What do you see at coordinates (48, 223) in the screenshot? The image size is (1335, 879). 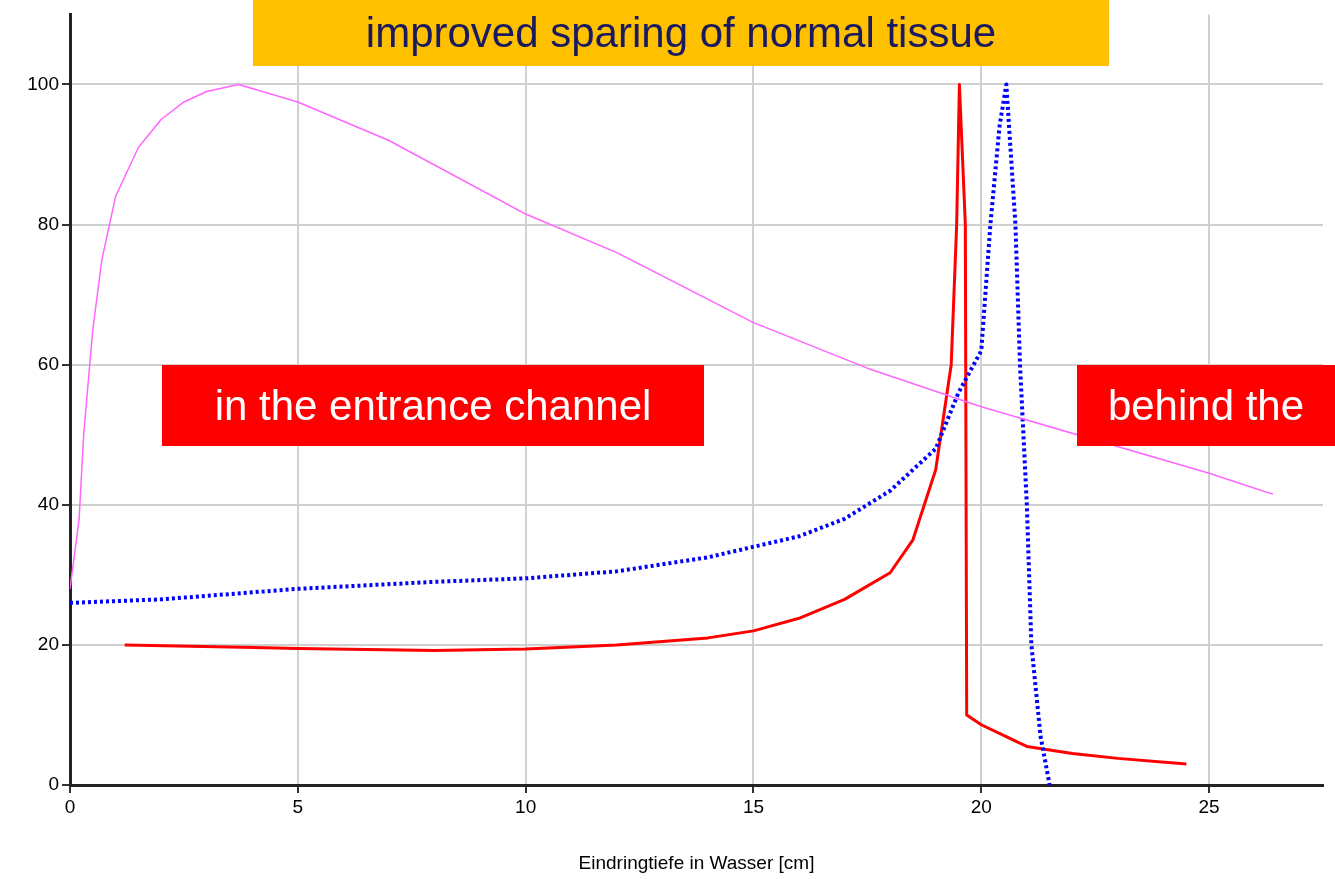 I see `y-tick-label: 80` at bounding box center [48, 223].